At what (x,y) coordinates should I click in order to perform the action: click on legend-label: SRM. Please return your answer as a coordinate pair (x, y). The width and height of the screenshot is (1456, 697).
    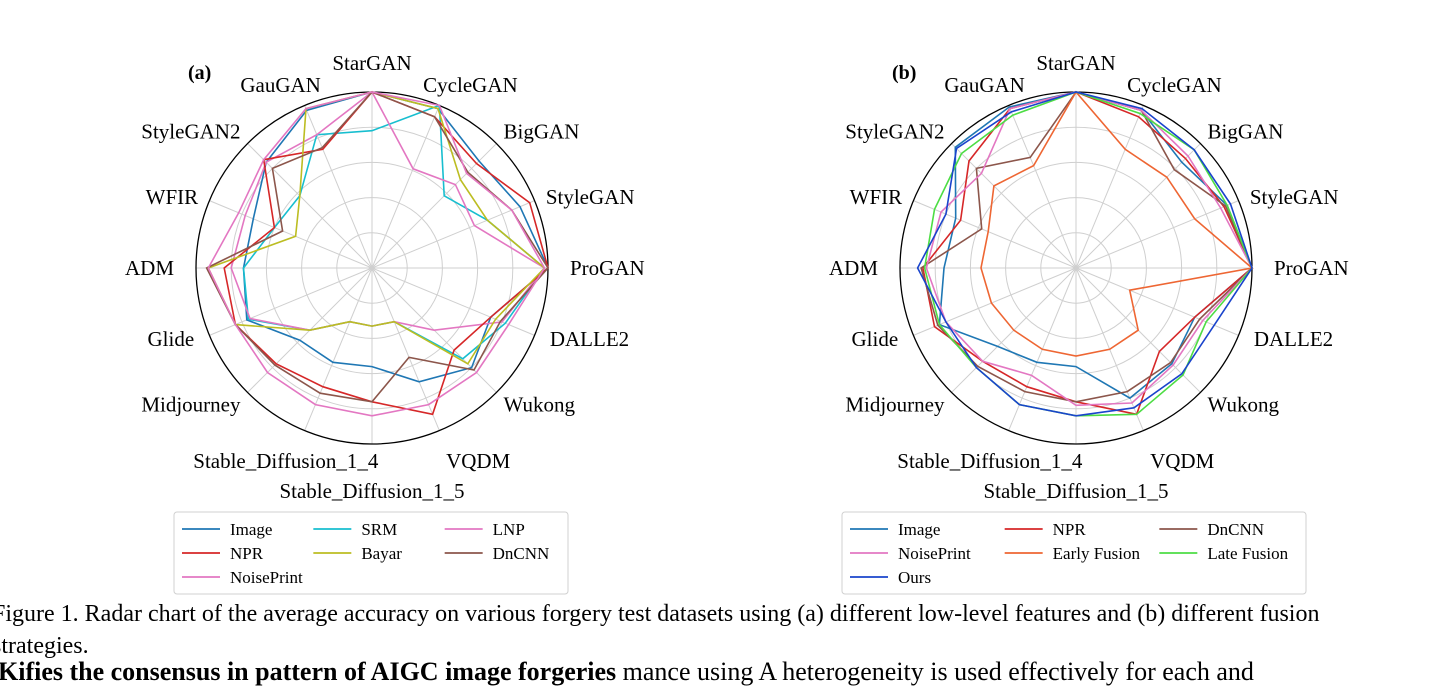
    Looking at the image, I should click on (379, 529).